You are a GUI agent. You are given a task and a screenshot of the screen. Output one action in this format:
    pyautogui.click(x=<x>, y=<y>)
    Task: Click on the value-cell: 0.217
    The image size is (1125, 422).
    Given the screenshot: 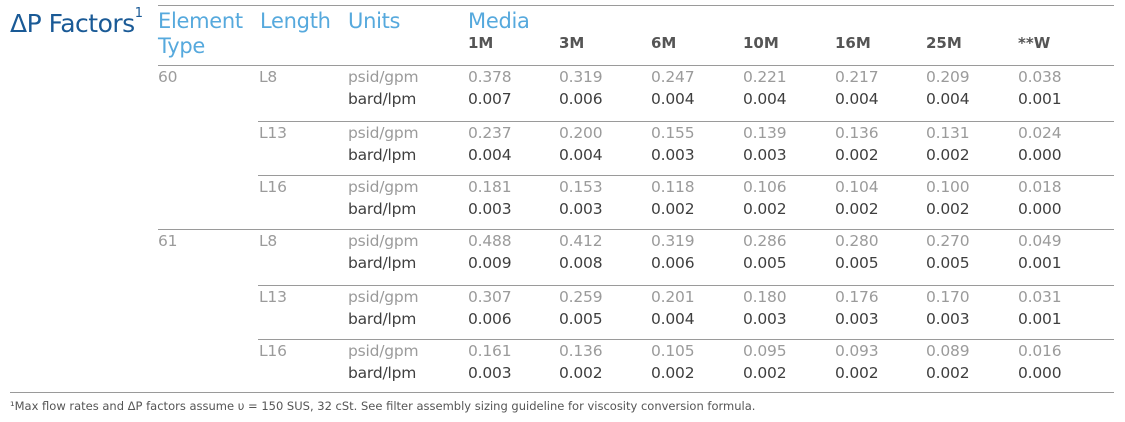 What is the action you would take?
    pyautogui.click(x=857, y=77)
    